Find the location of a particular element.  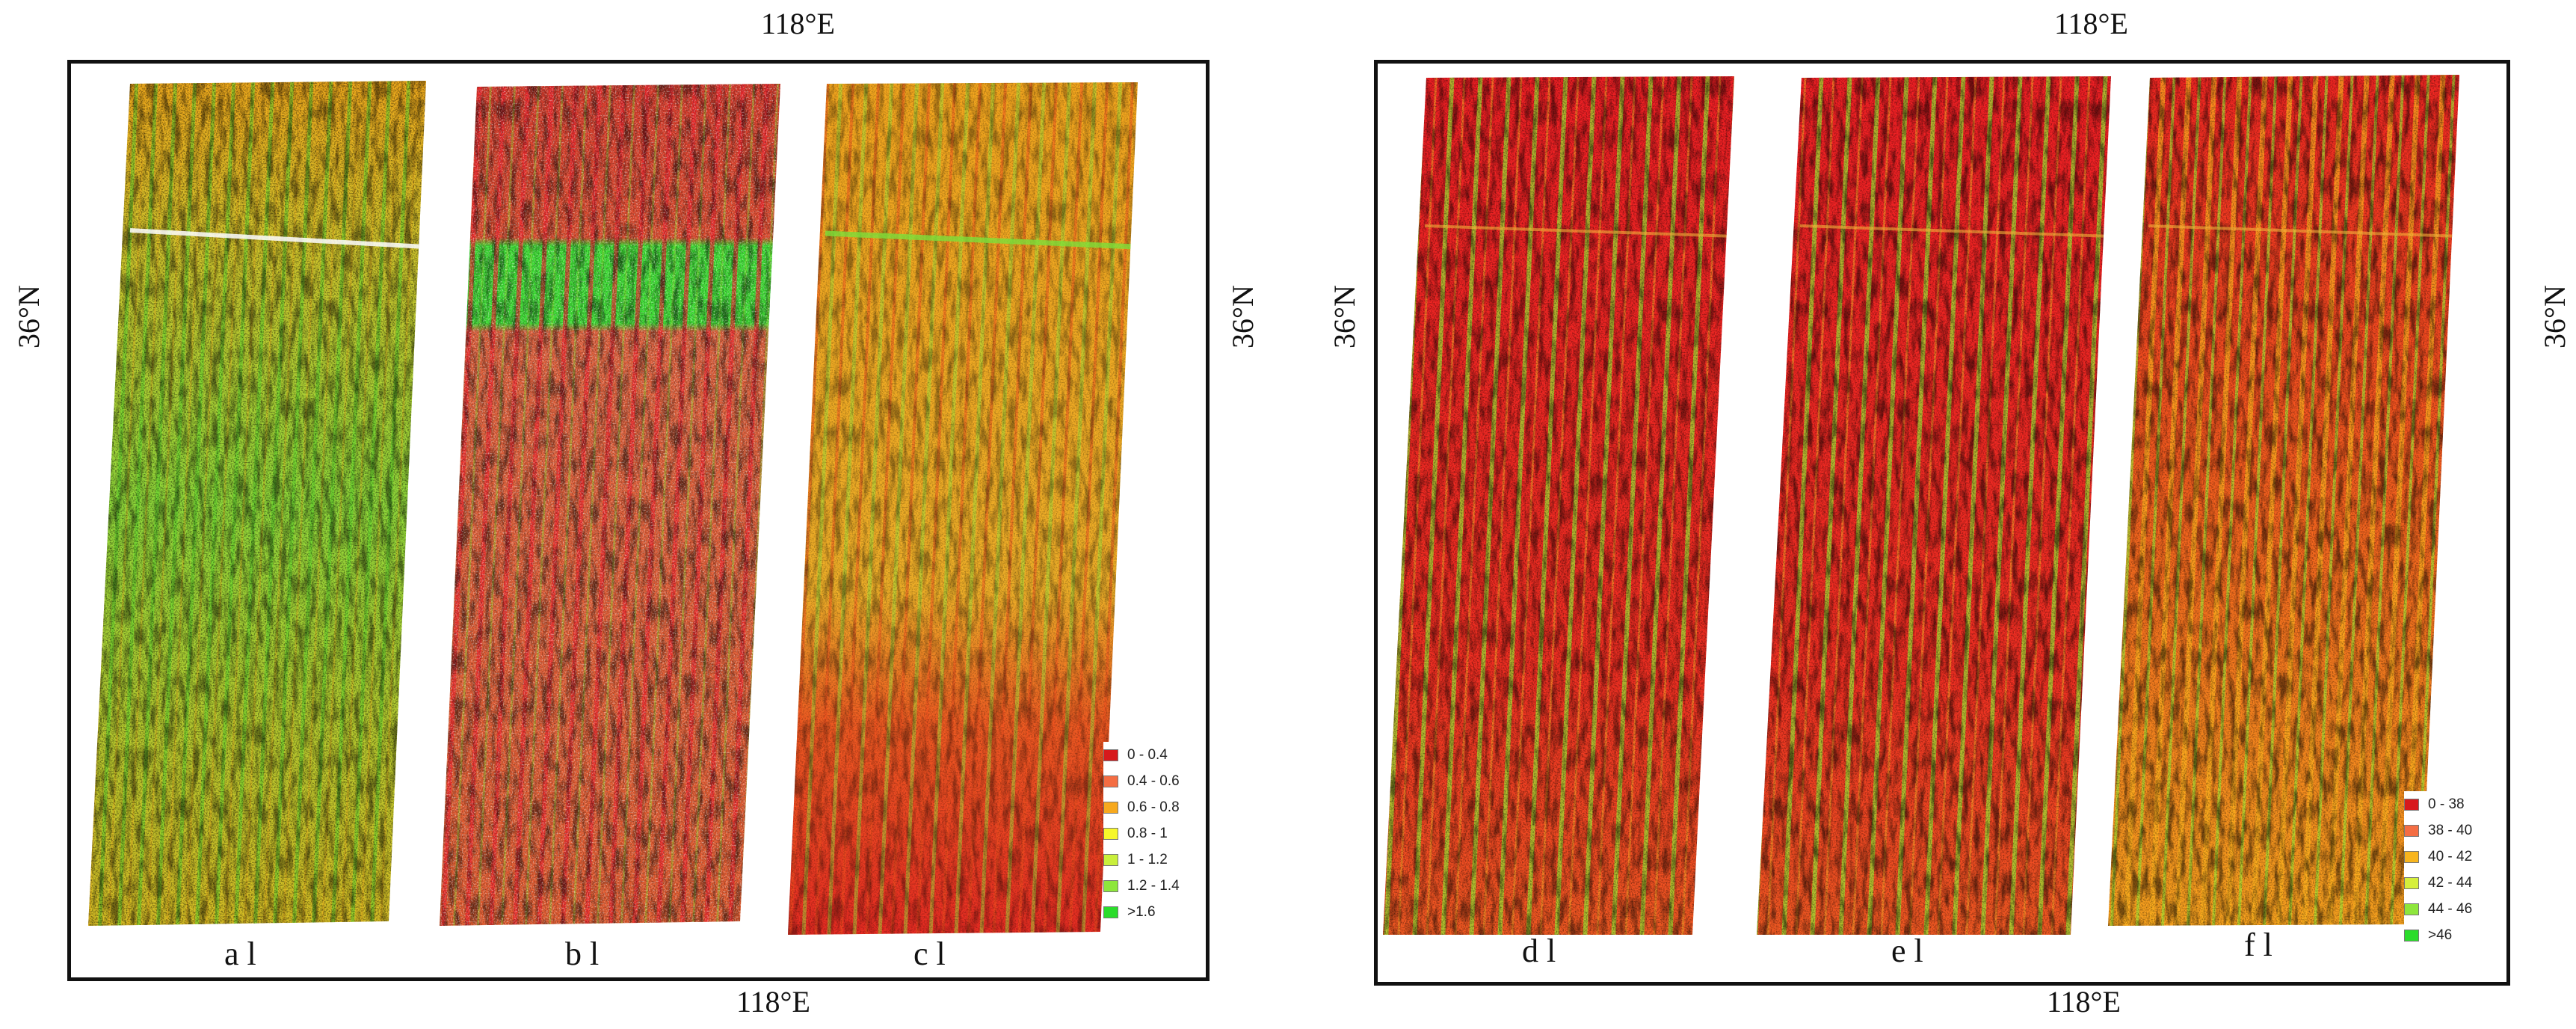

right-panel-legend-label: 38 - 40 is located at coordinates (2450, 830).